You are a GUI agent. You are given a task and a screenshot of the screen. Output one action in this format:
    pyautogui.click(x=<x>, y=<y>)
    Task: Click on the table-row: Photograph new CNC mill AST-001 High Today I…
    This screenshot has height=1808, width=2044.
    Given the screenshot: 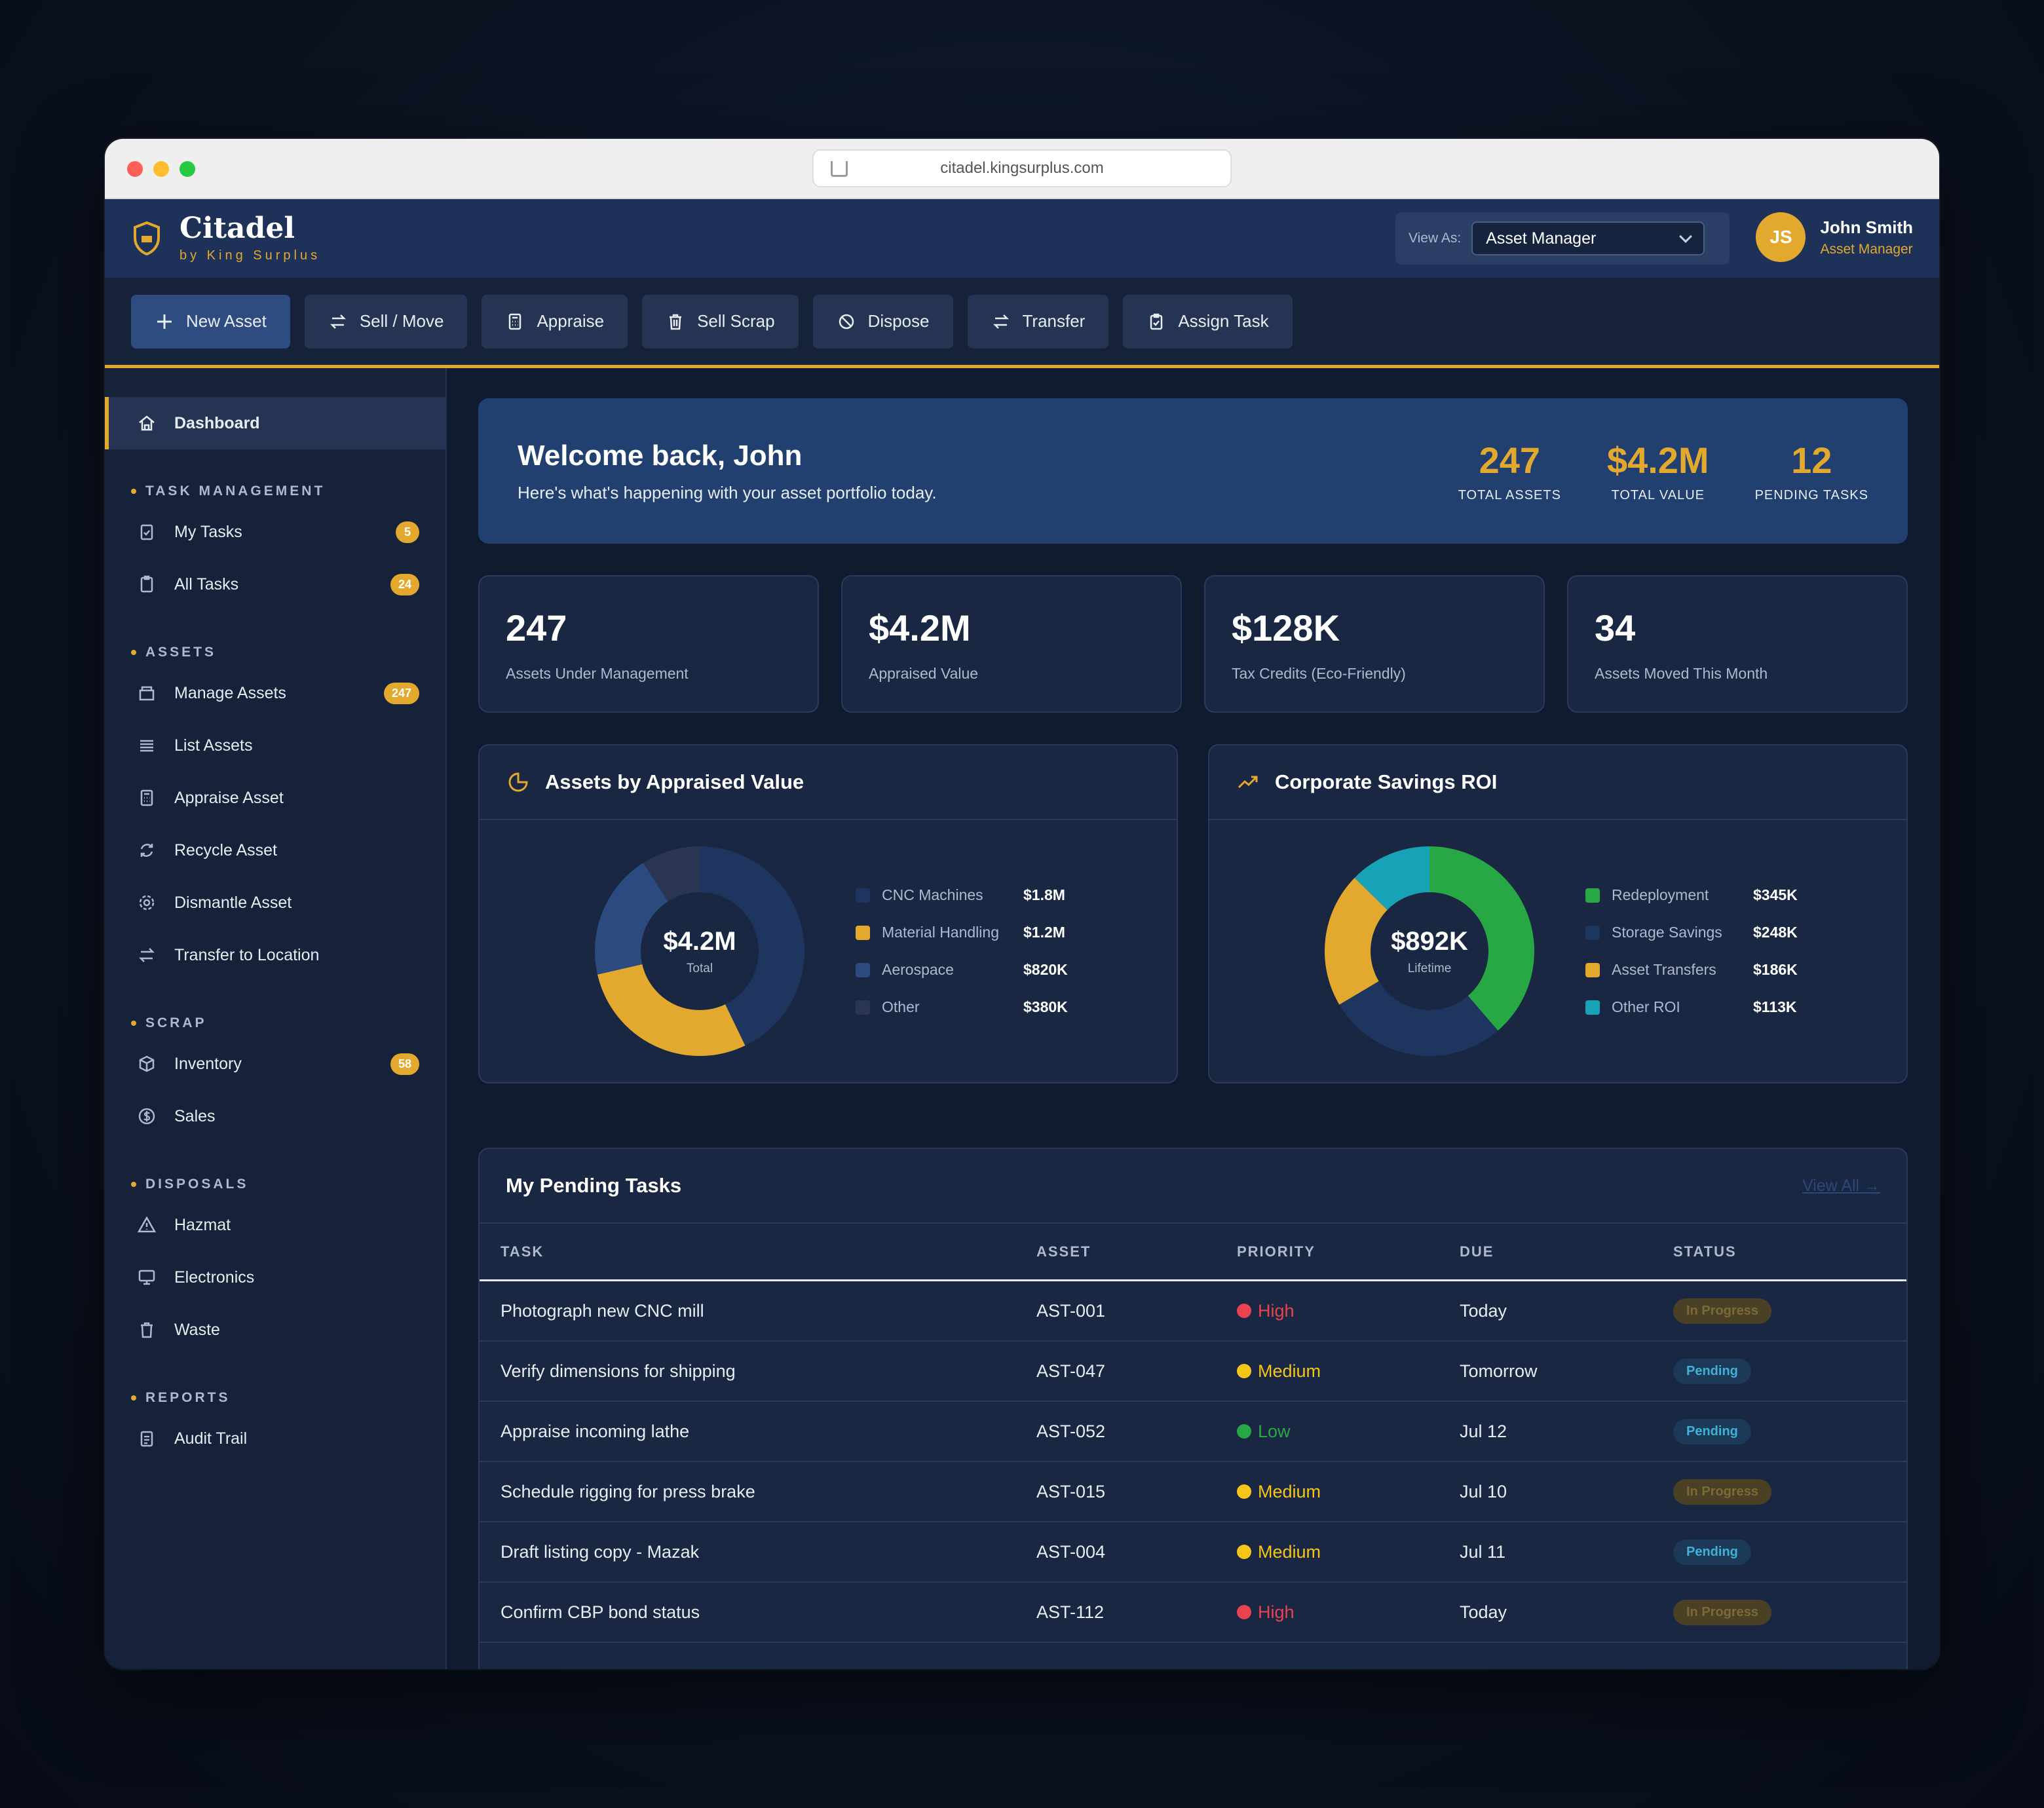 What is the action you would take?
    pyautogui.click(x=1193, y=1311)
    